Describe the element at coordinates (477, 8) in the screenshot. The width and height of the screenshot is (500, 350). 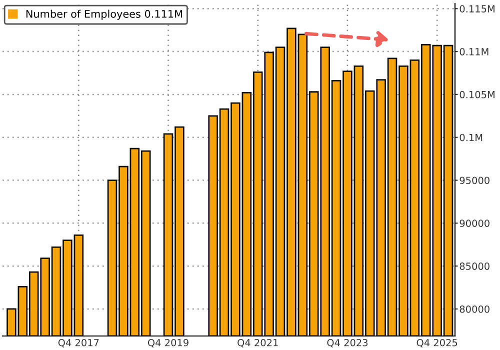
I see `y-tick-label: 0.115M` at that location.